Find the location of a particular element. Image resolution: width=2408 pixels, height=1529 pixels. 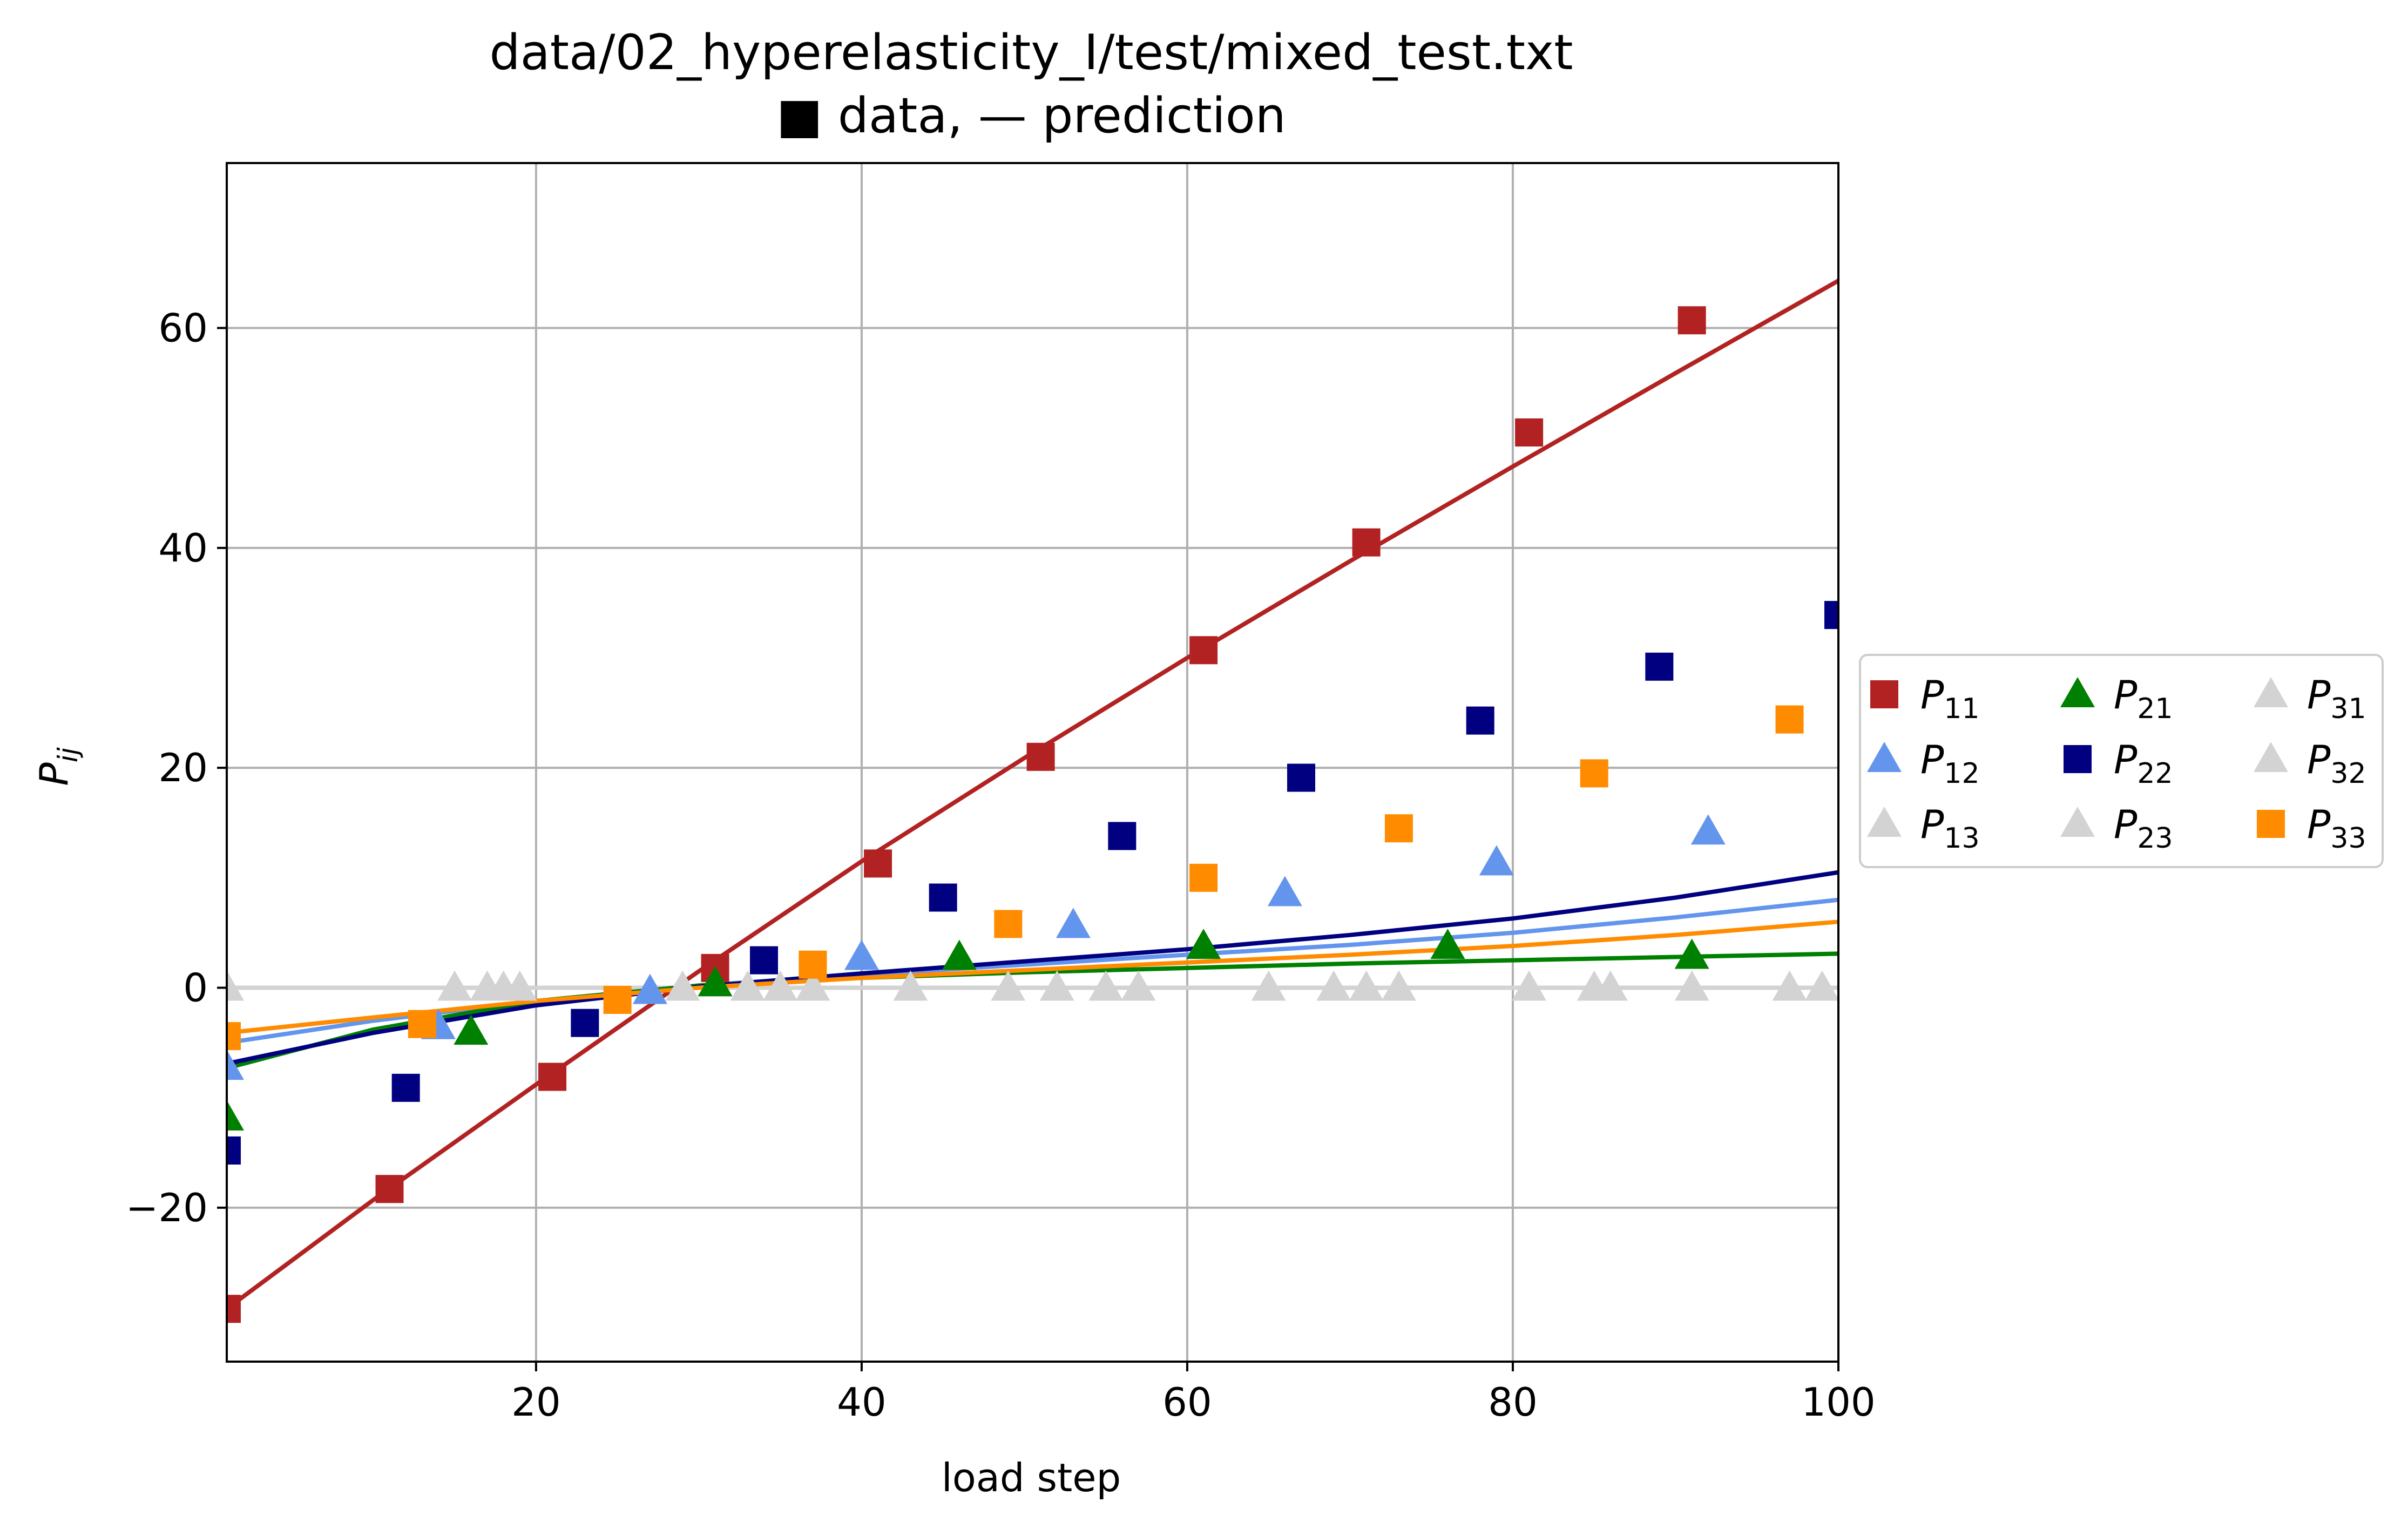

legend-entry-p13: P13 is located at coordinates (1923, 828).